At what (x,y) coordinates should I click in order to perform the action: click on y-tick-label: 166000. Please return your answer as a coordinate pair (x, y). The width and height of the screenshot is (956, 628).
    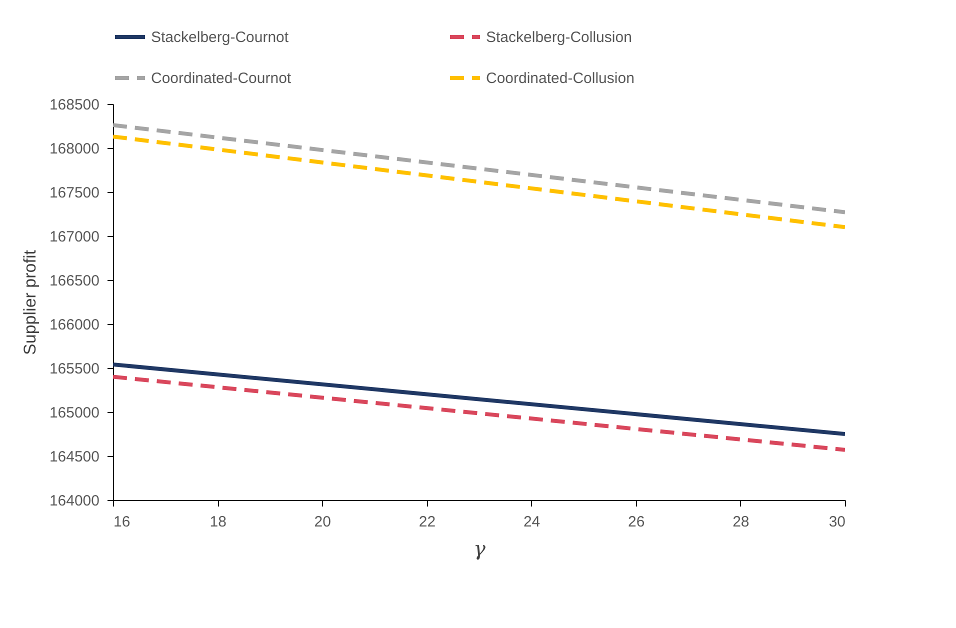
    Looking at the image, I should click on (74, 325).